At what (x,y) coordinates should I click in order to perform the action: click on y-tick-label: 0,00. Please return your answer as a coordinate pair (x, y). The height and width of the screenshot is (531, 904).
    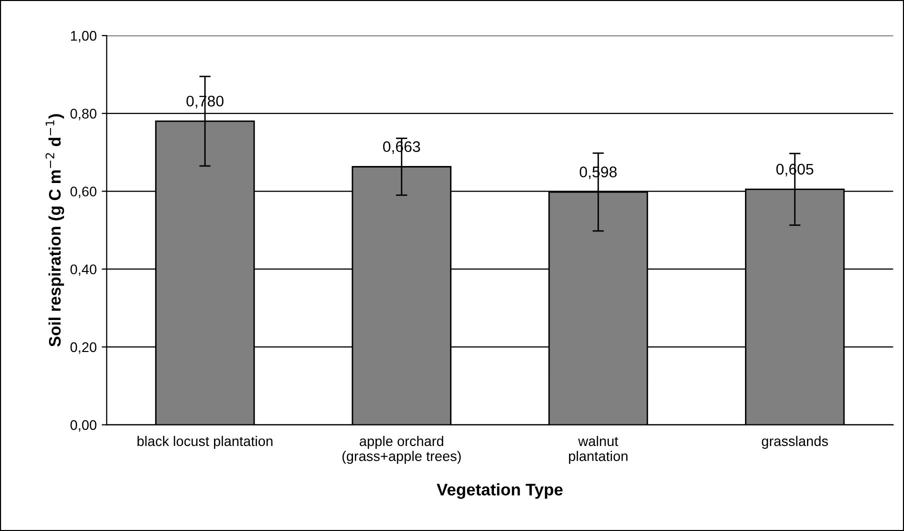
    Looking at the image, I should click on (83, 426).